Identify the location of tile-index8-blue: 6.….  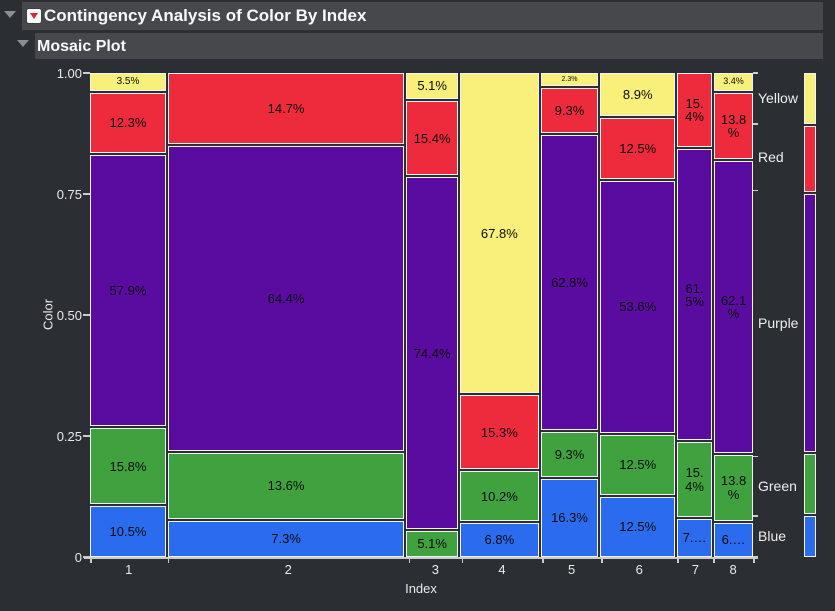
(734, 540).